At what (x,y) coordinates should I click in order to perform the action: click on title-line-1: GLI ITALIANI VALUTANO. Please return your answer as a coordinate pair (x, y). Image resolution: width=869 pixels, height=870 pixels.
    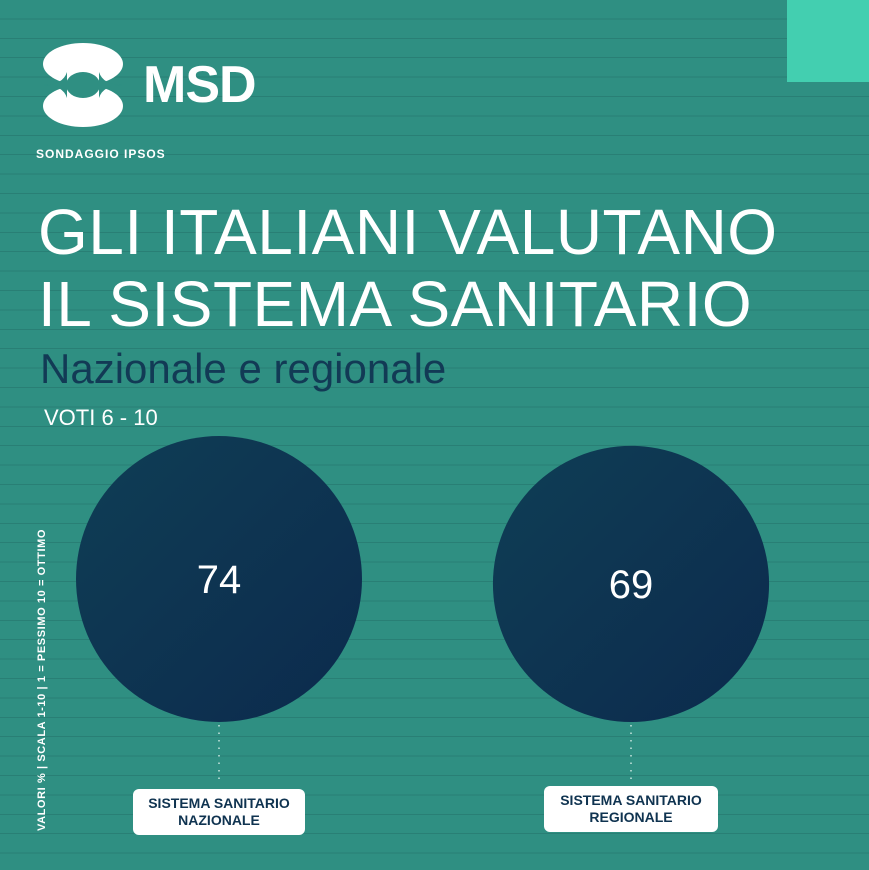
    Looking at the image, I should click on (408, 232).